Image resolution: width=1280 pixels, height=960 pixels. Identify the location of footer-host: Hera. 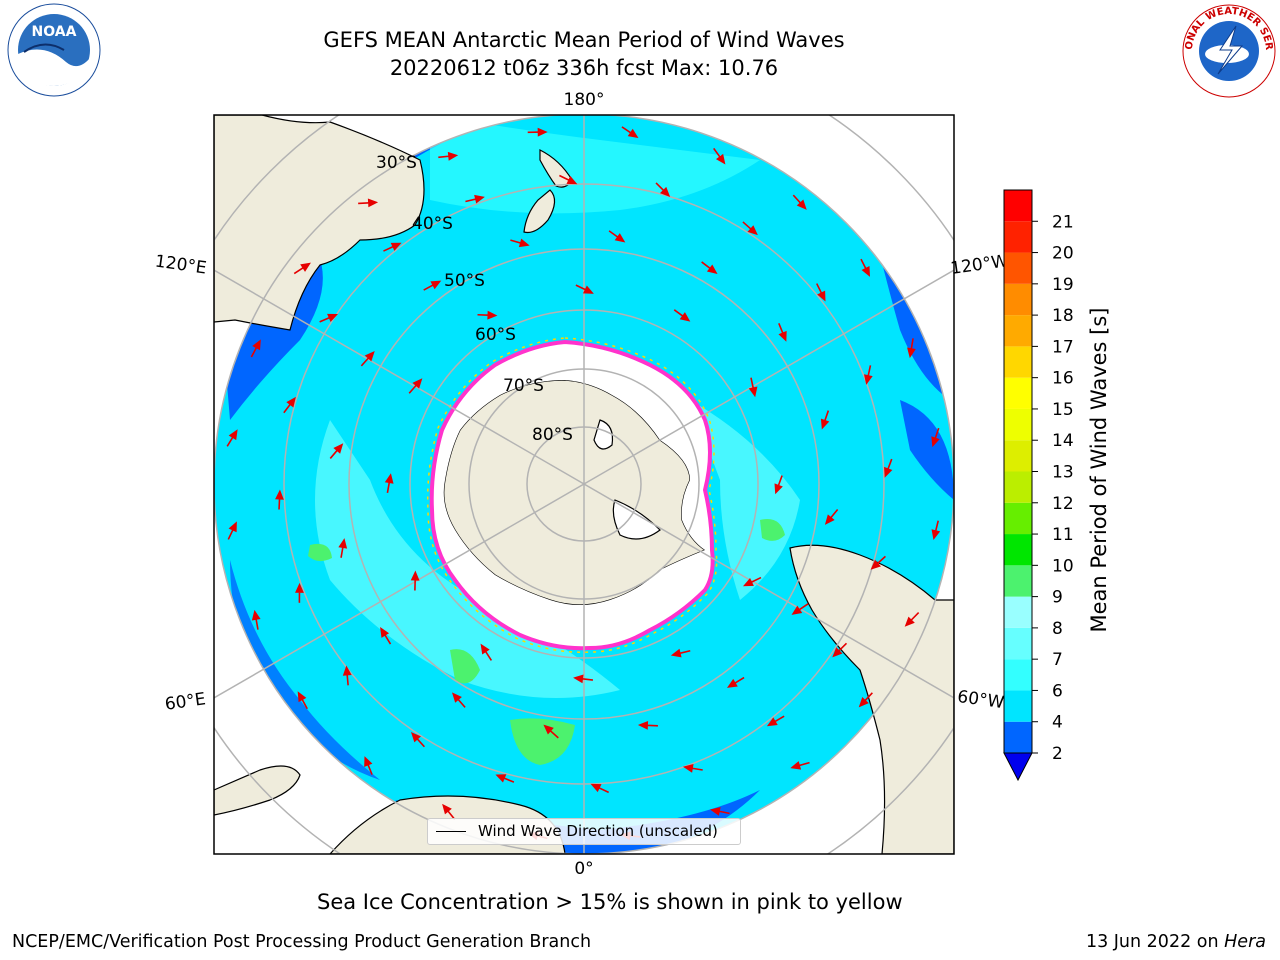
(1245, 942).